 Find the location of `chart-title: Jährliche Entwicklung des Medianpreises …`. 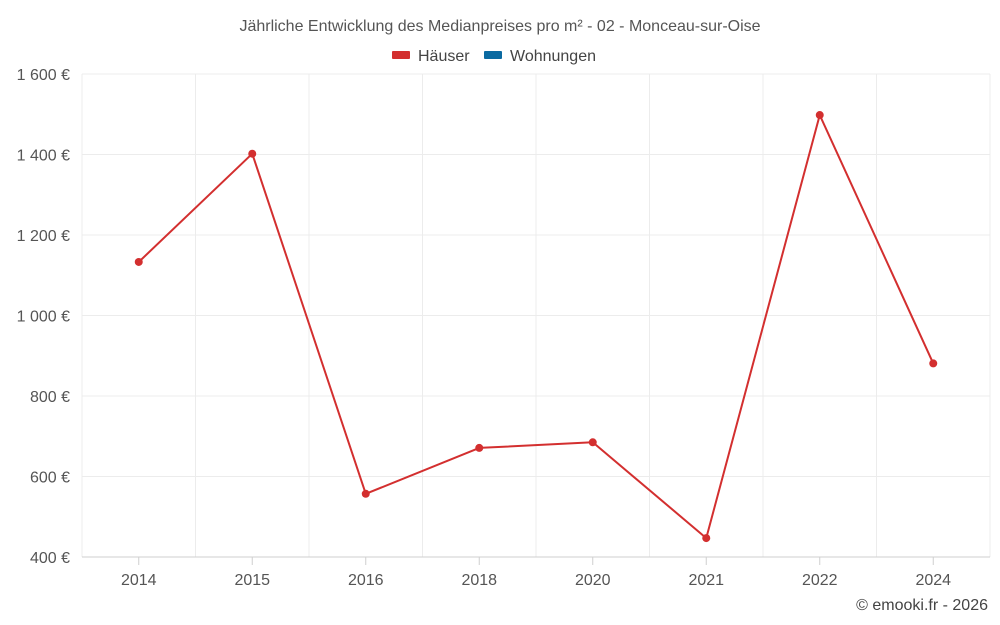

chart-title: Jährliche Entwicklung des Medianpreises … is located at coordinates (499, 26).